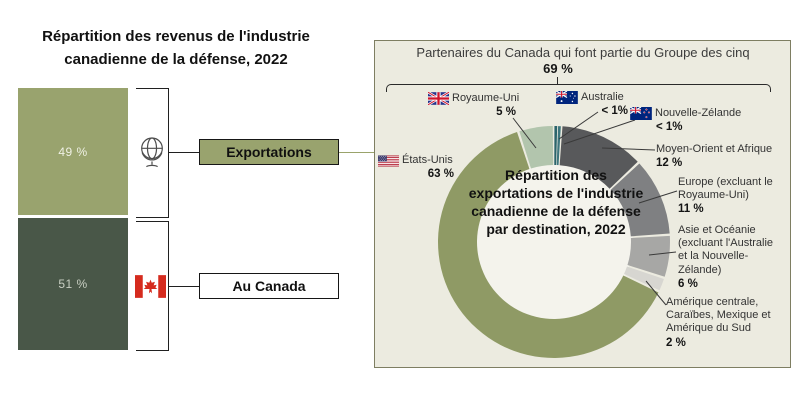 The width and height of the screenshot is (800, 400). Describe the element at coordinates (184, 152) in the screenshot. I see `connector-exportations` at that location.